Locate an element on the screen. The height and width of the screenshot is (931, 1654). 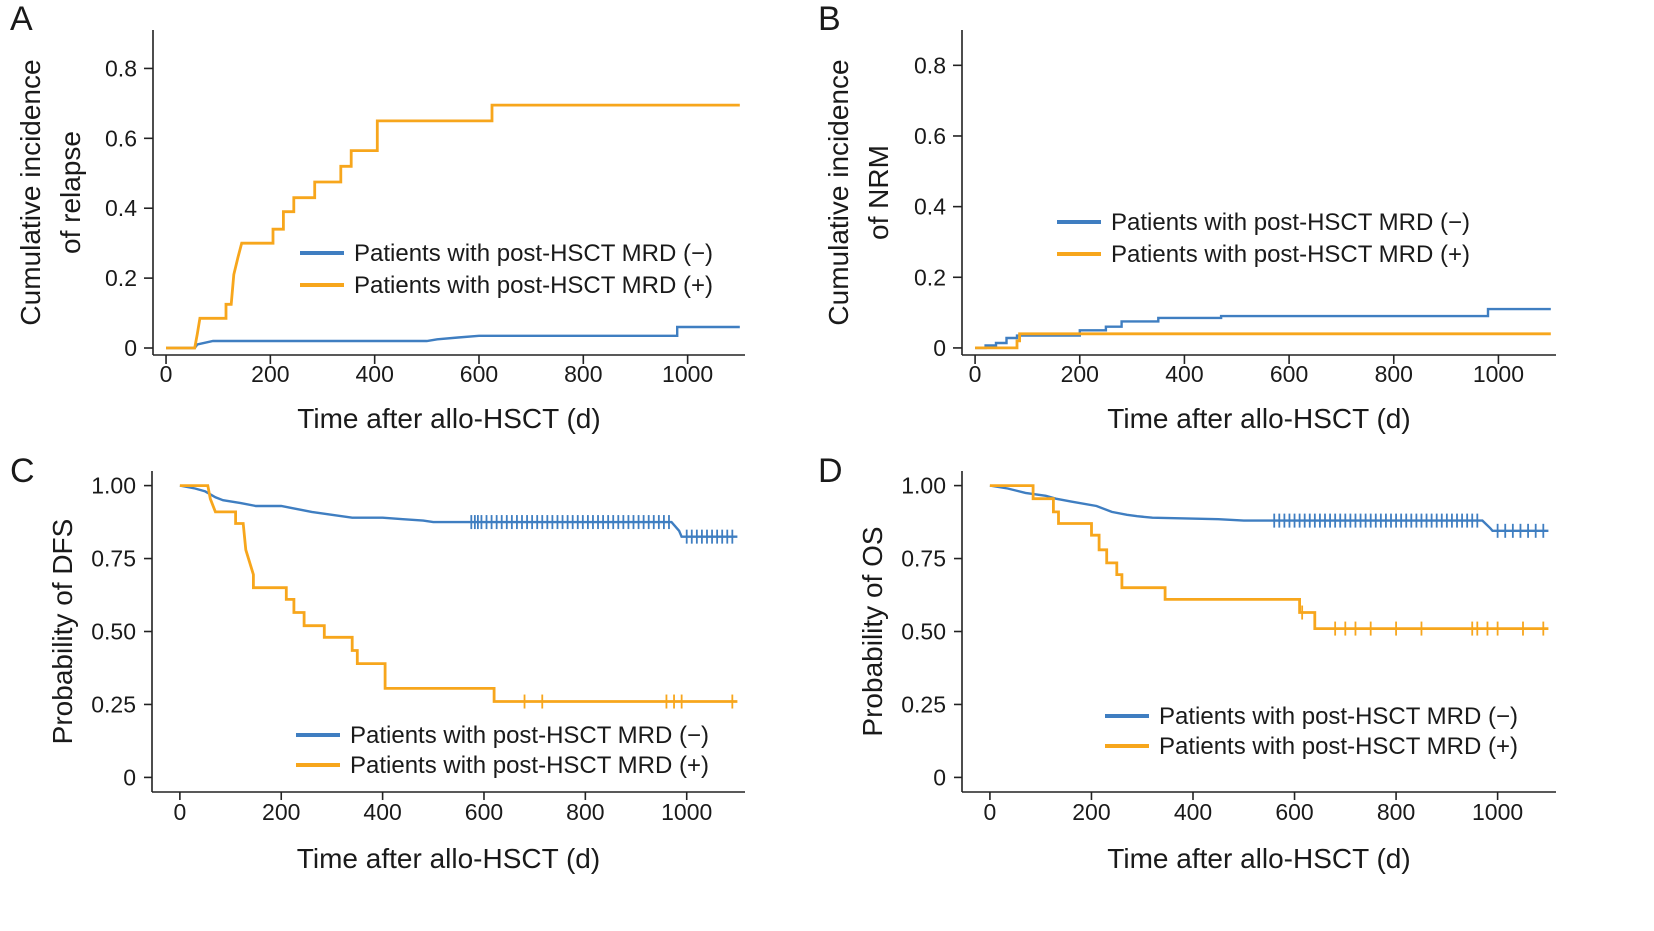
y-axis-title: of relapse is located at coordinates (70, 192).